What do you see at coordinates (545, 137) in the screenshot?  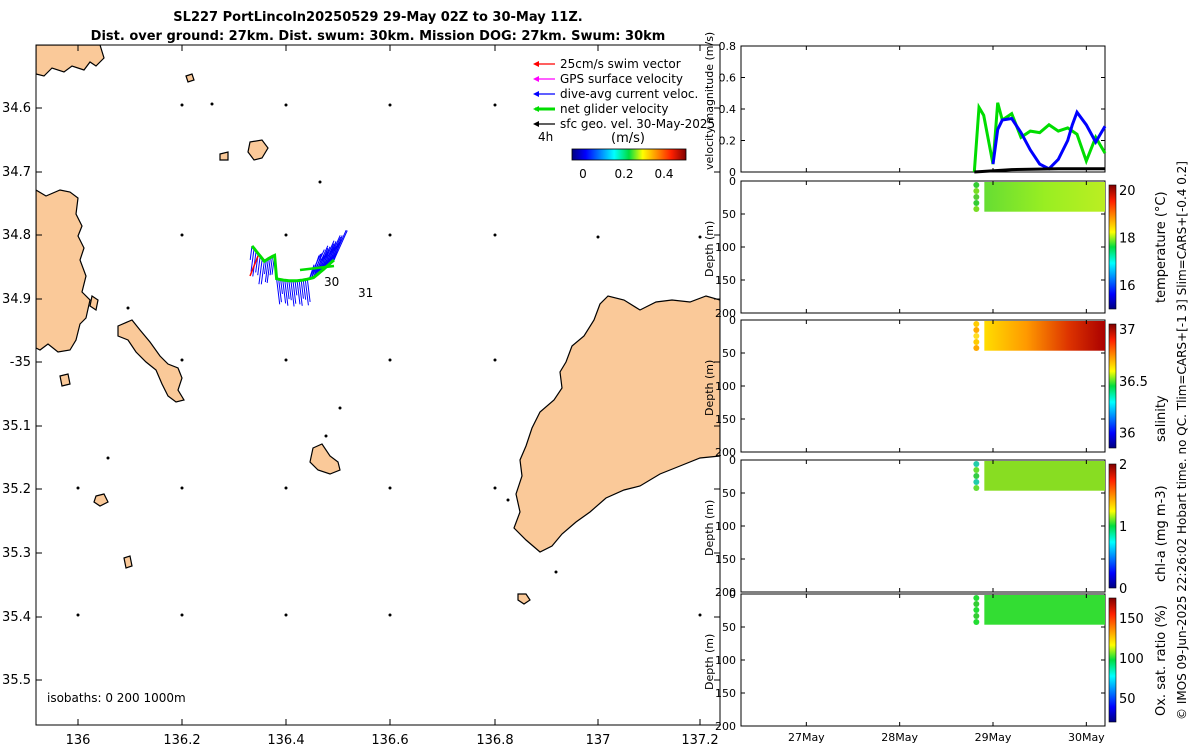 I see `scale-label: 4h` at bounding box center [545, 137].